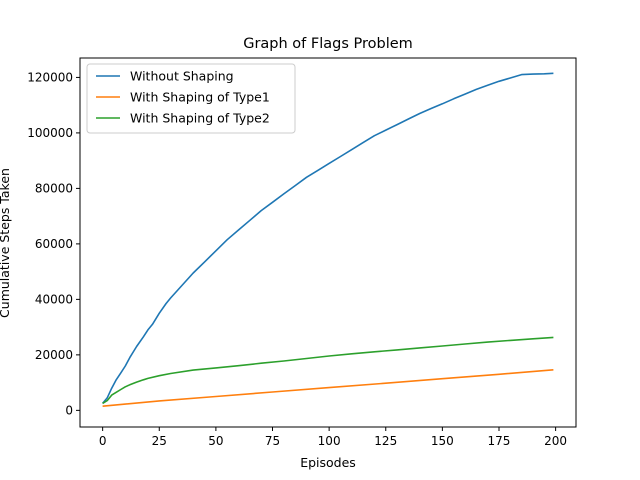 The width and height of the screenshot is (640, 480). I want to click on legend-label: With Shaping of Type2, so click(200, 118).